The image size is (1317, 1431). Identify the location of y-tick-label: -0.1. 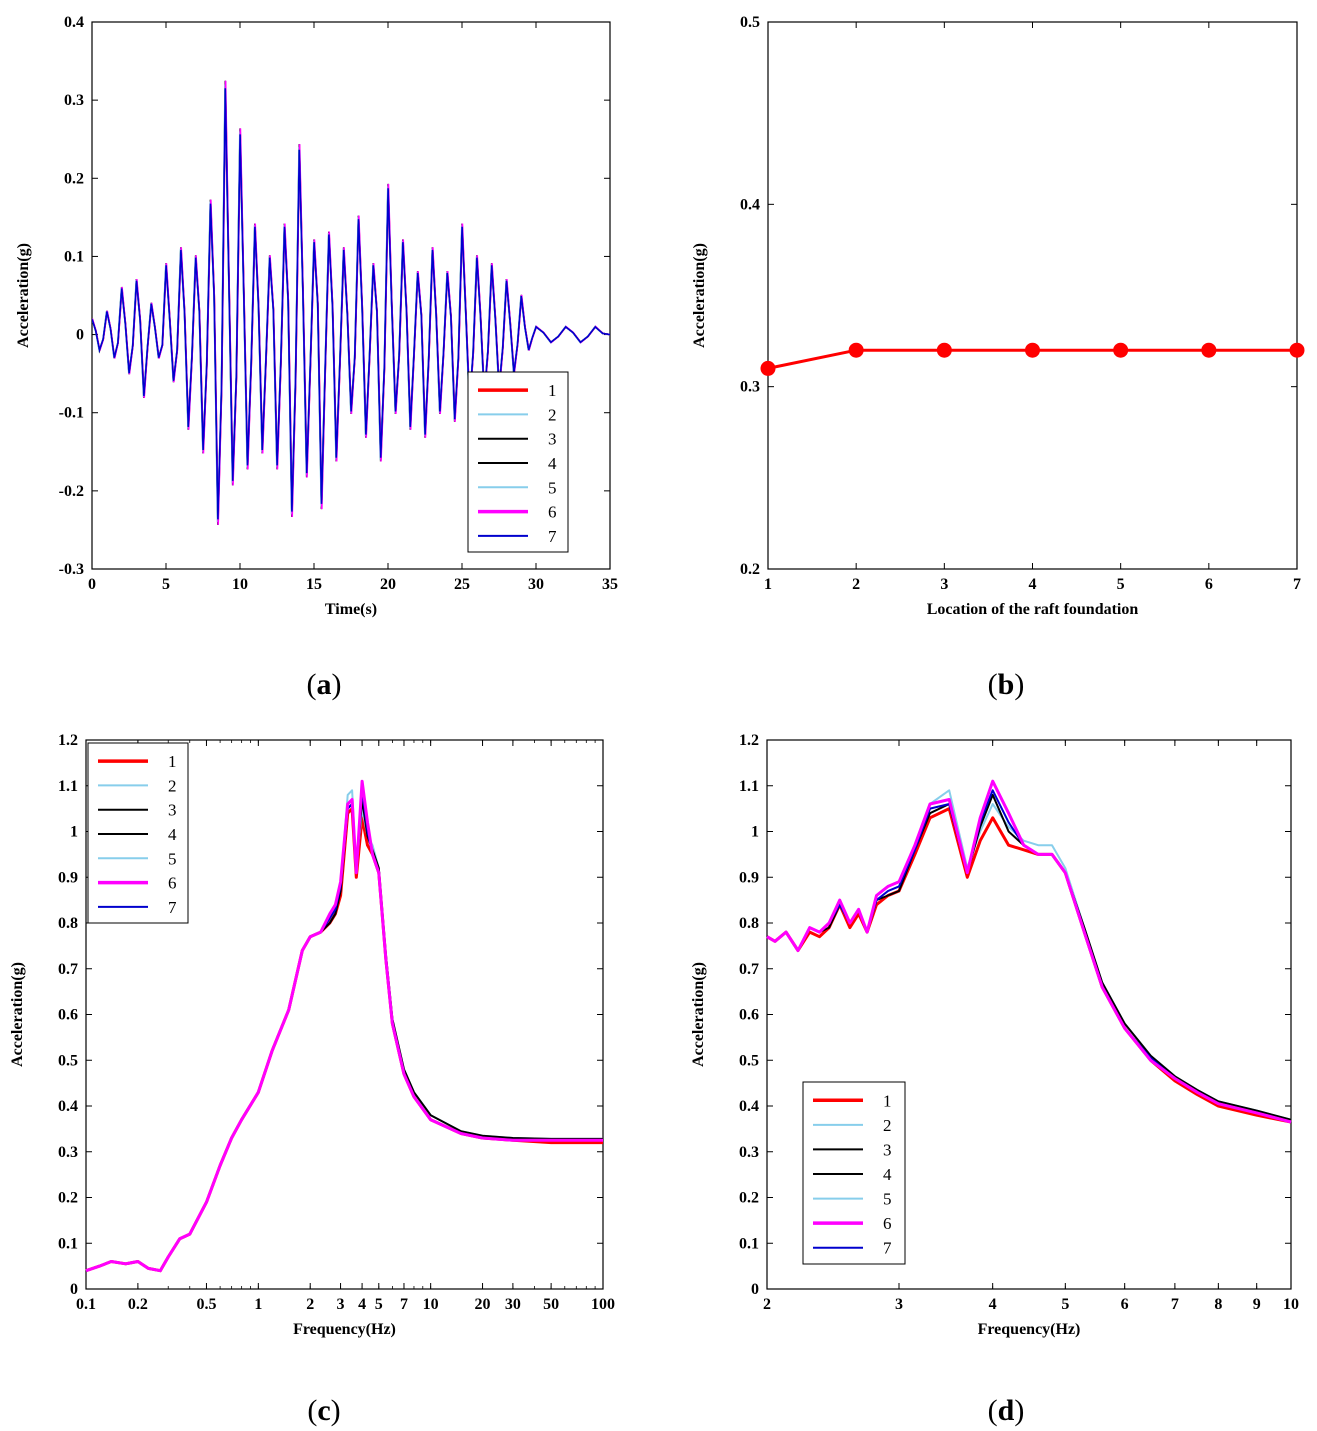
(71, 413).